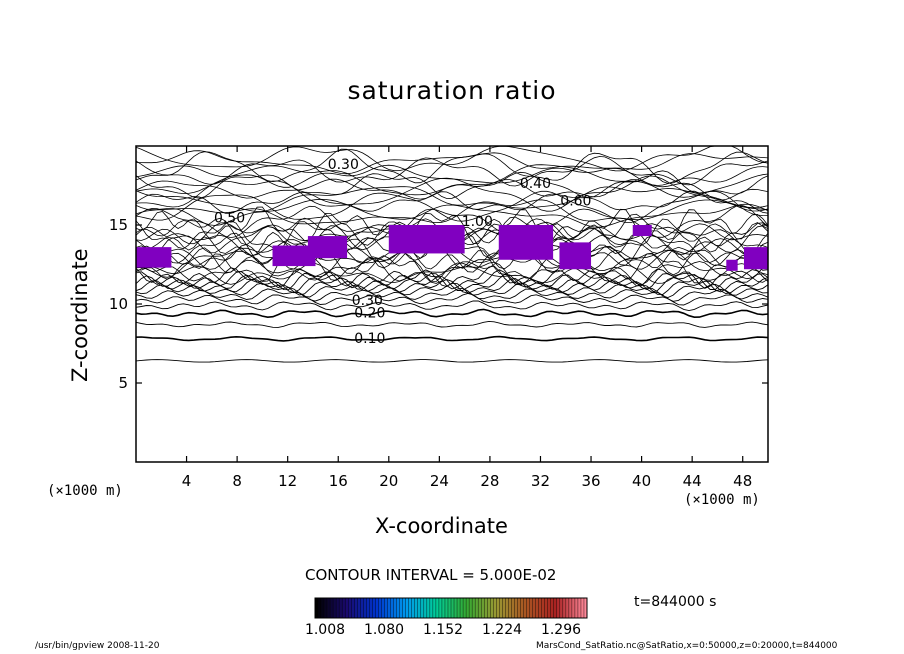 This screenshot has height=654, width=904. Describe the element at coordinates (287, 481) in the screenshot. I see `x-tick-label: 12` at that location.